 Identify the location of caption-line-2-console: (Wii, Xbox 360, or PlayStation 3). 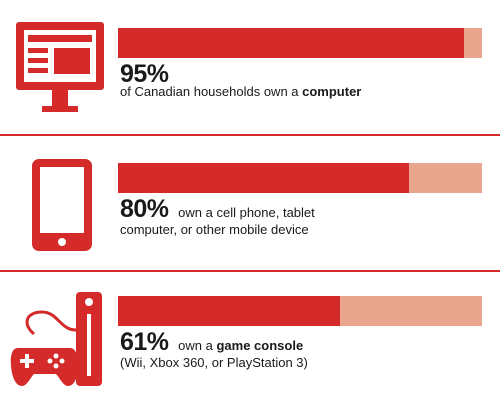
(214, 362).